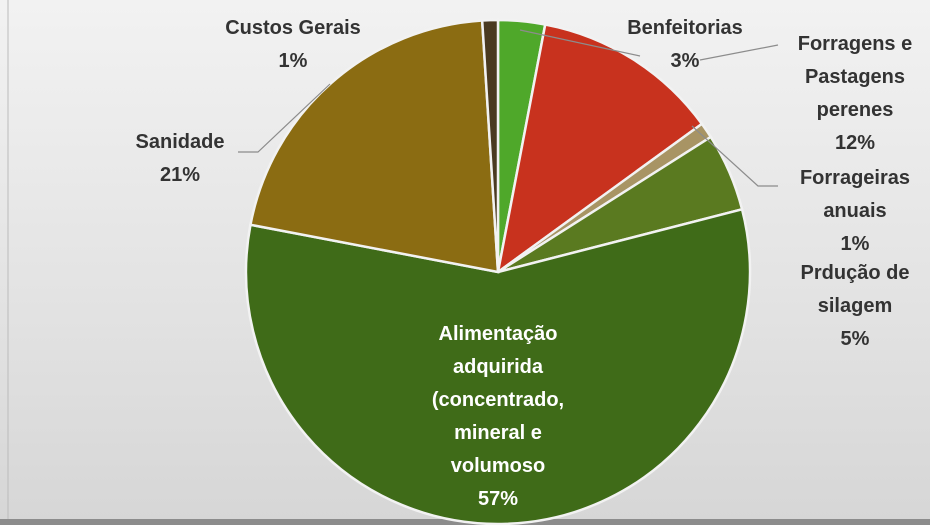  What do you see at coordinates (855, 194) in the screenshot?
I see `category-label: Forrageiras anuais` at bounding box center [855, 194].